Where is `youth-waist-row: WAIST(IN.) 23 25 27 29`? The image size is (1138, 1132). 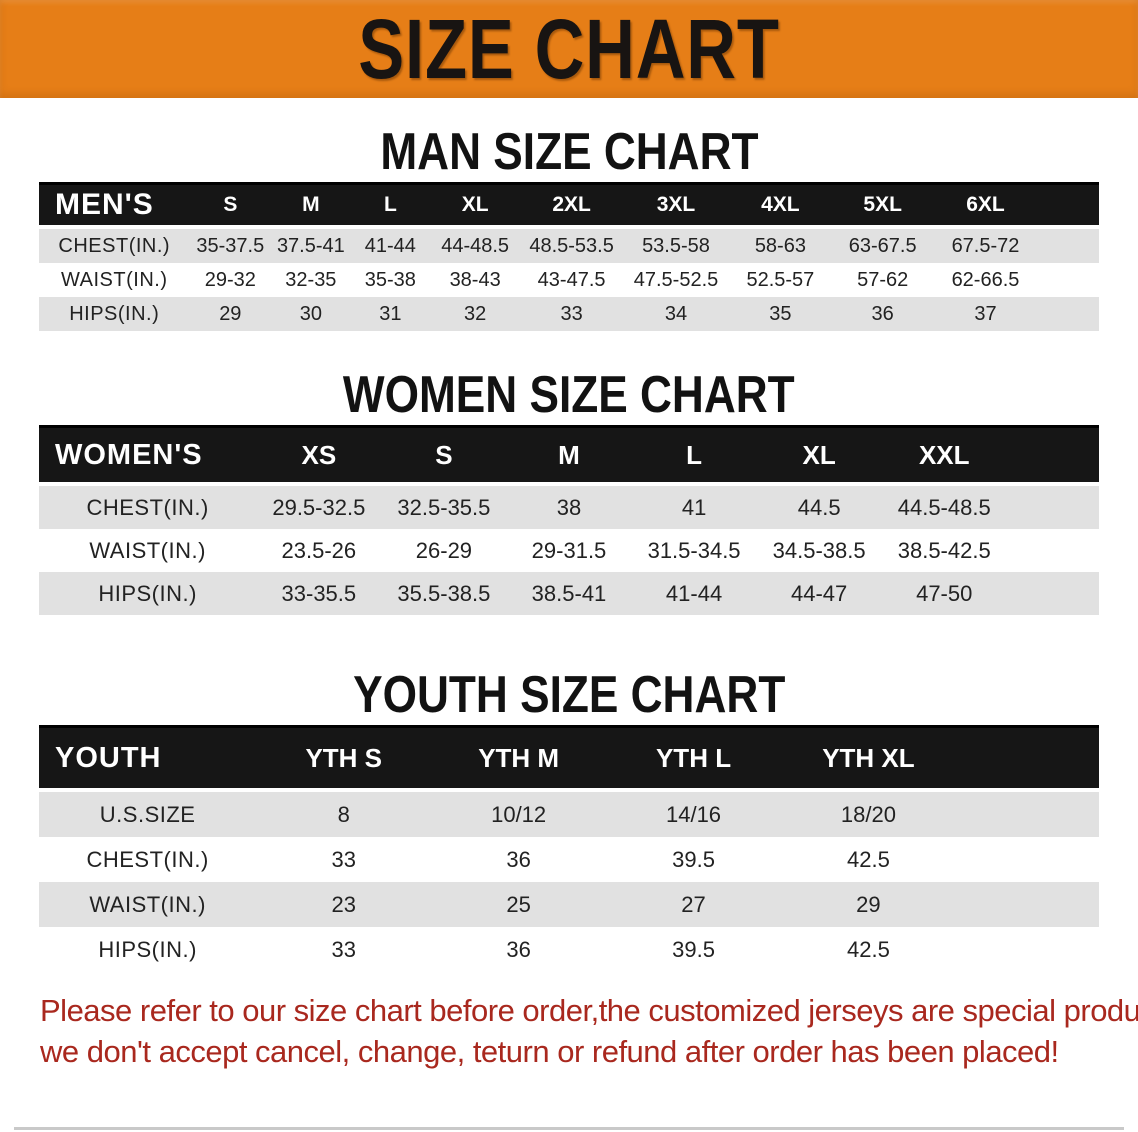
youth-waist-row: WAIST(IN.) 23 25 27 29 is located at coordinates (569, 904).